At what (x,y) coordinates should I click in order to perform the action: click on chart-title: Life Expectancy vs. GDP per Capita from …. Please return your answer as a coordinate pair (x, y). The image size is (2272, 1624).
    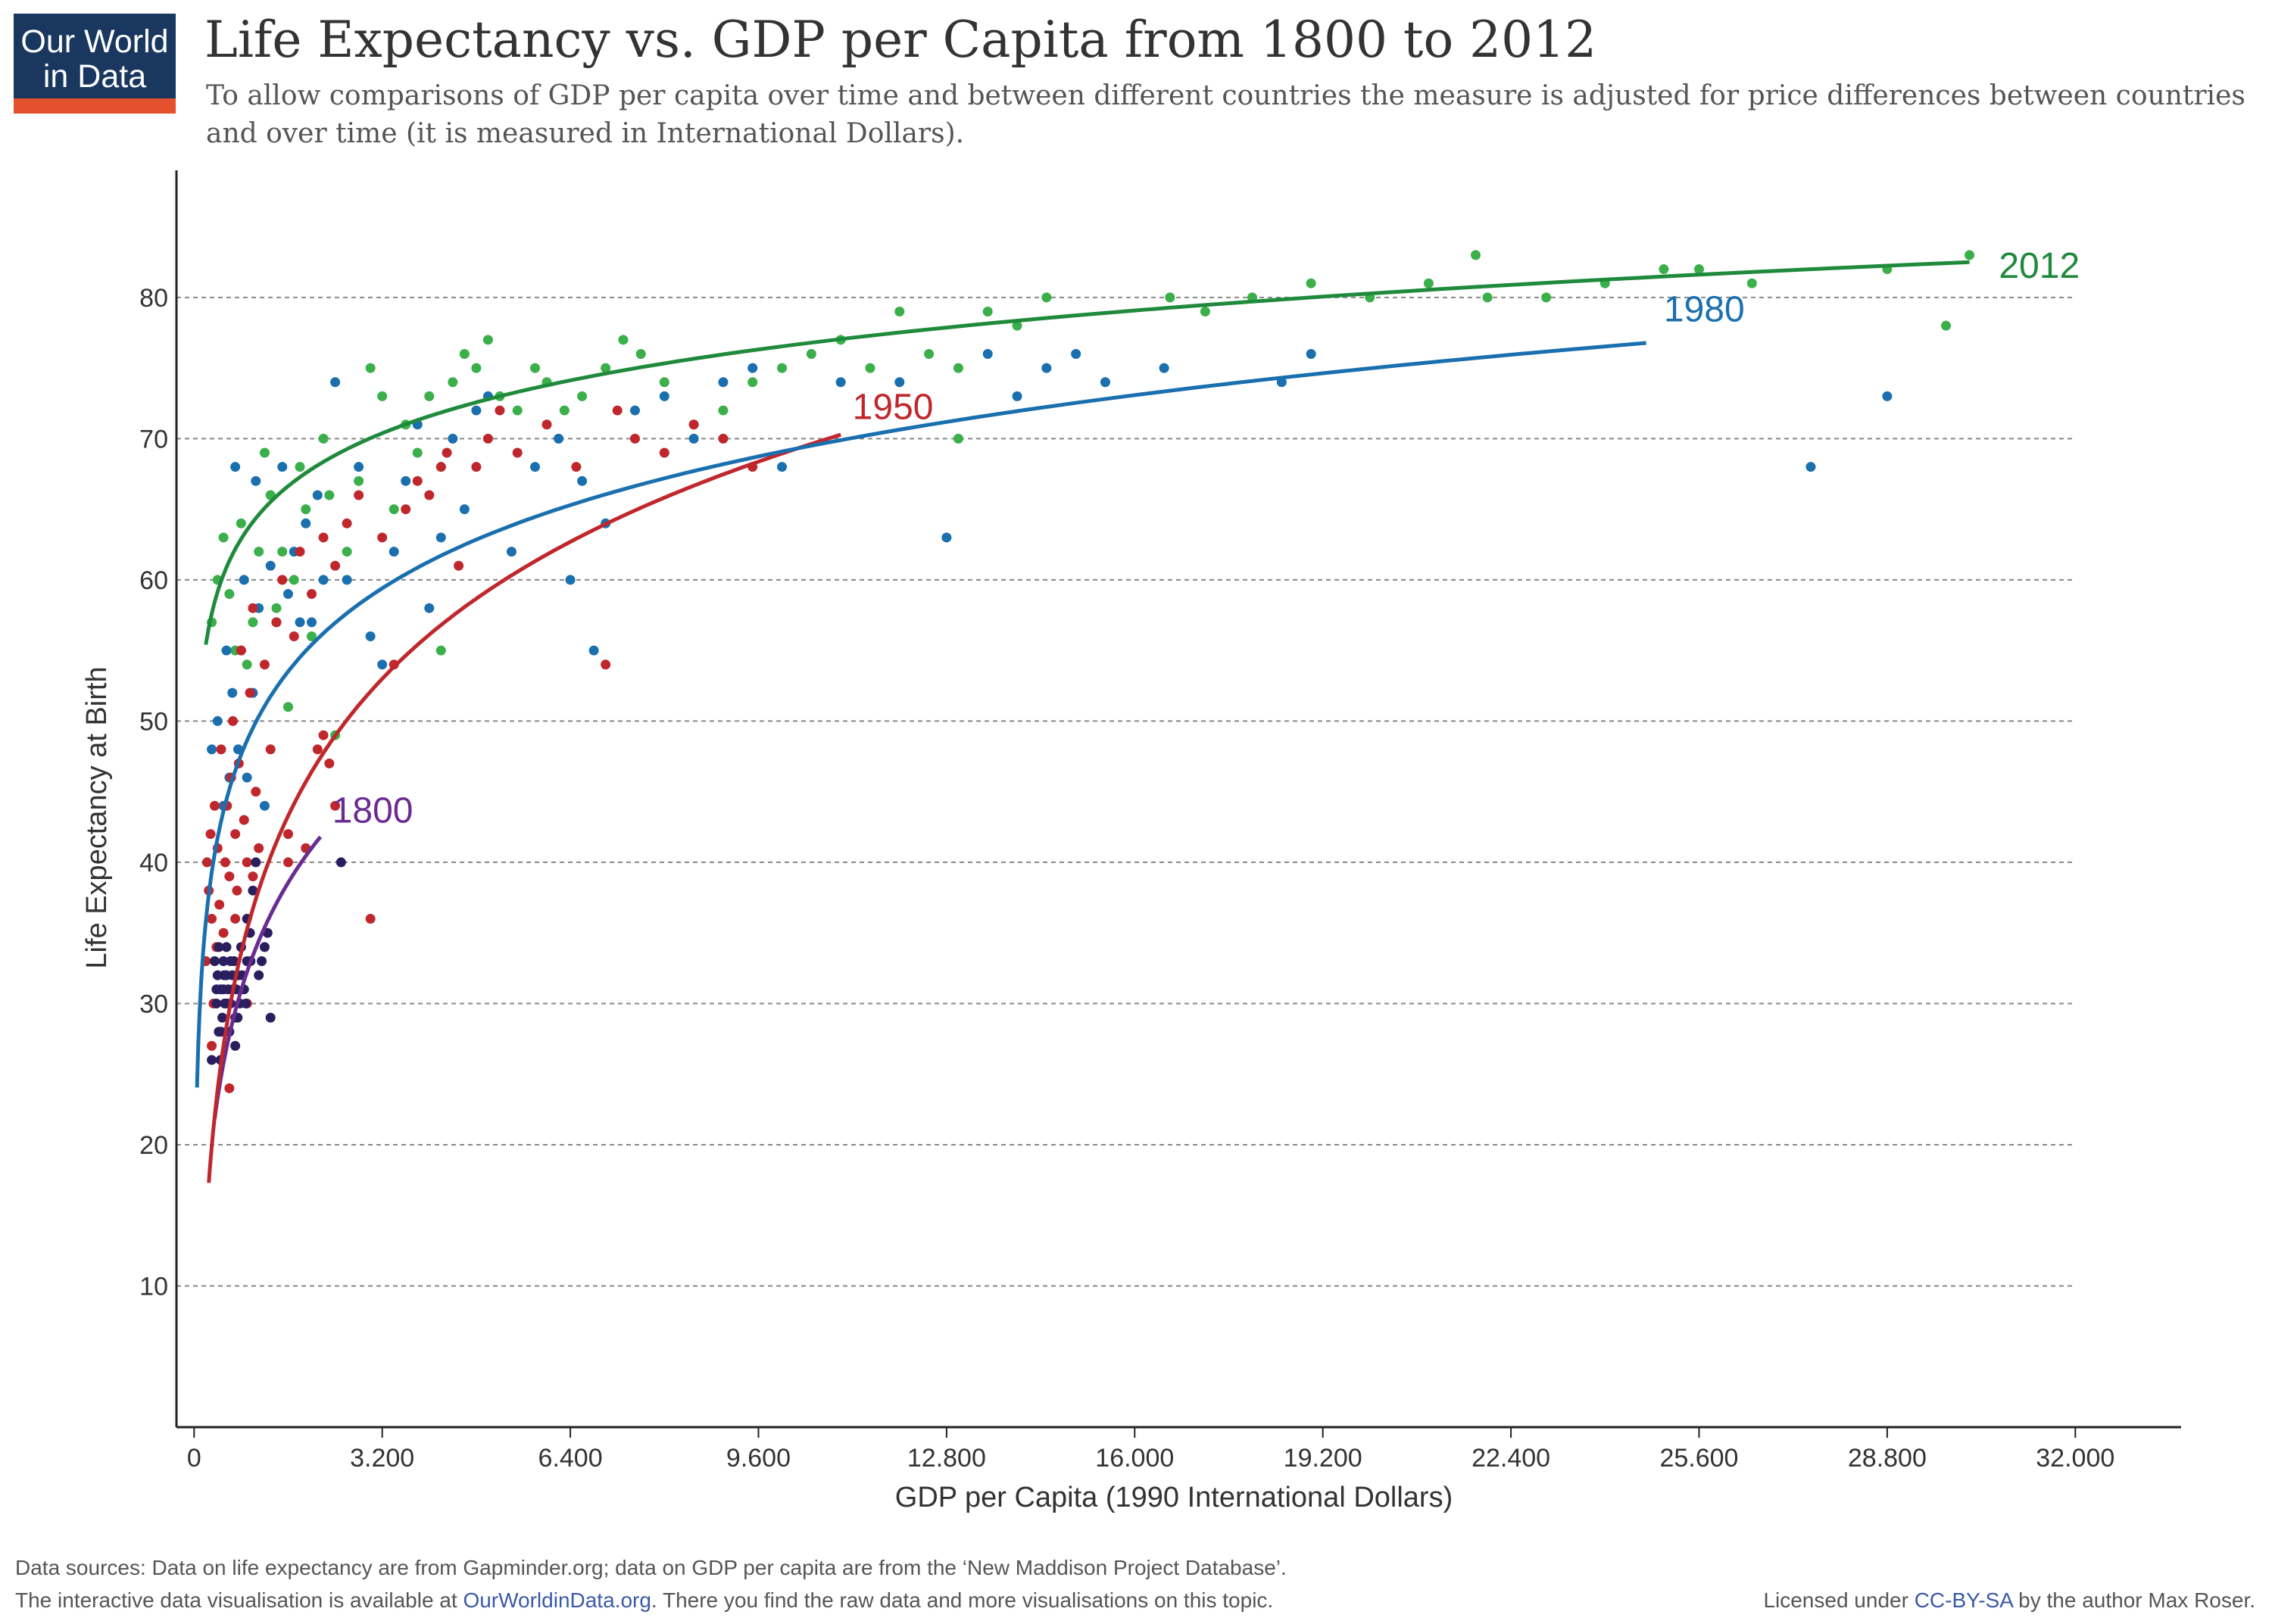
    Looking at the image, I should click on (900, 40).